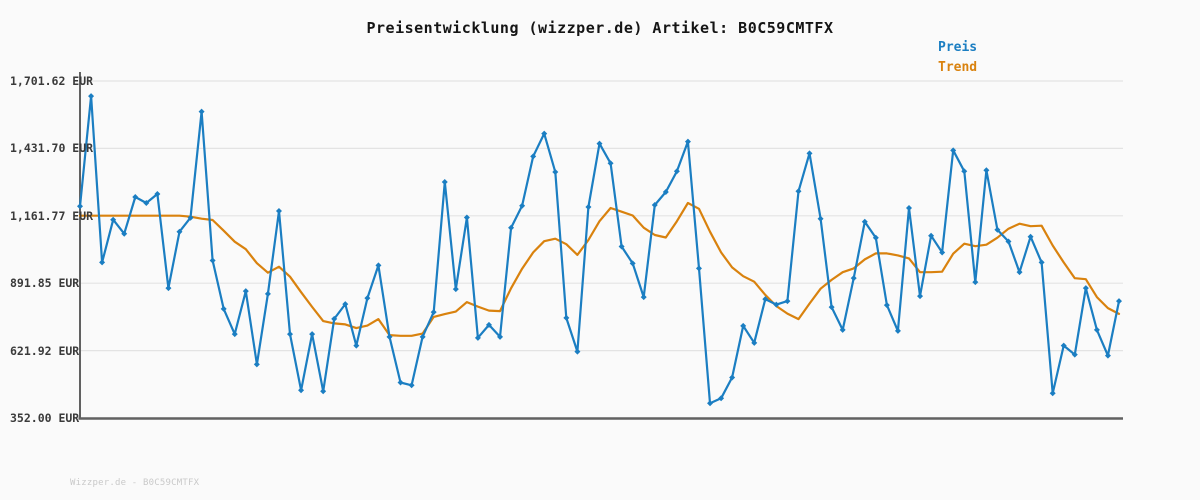  I want to click on y-axis-label: 1,431.70 EUR, so click(52, 148).